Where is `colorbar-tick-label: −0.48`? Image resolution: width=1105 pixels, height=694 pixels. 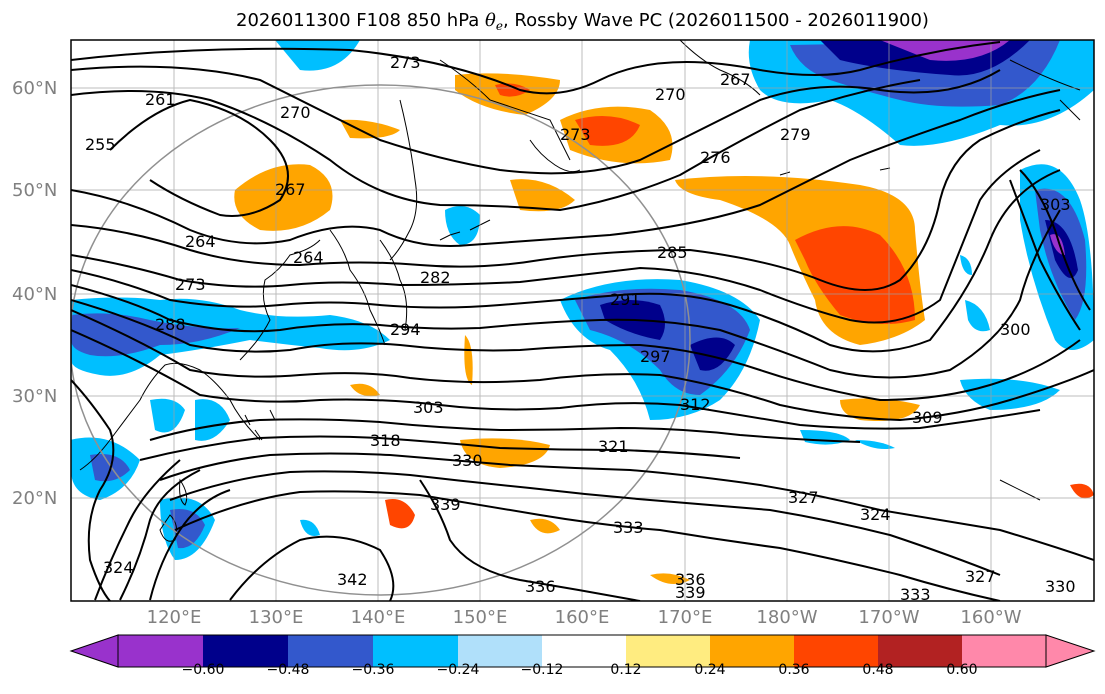 colorbar-tick-label: −0.48 is located at coordinates (288, 670).